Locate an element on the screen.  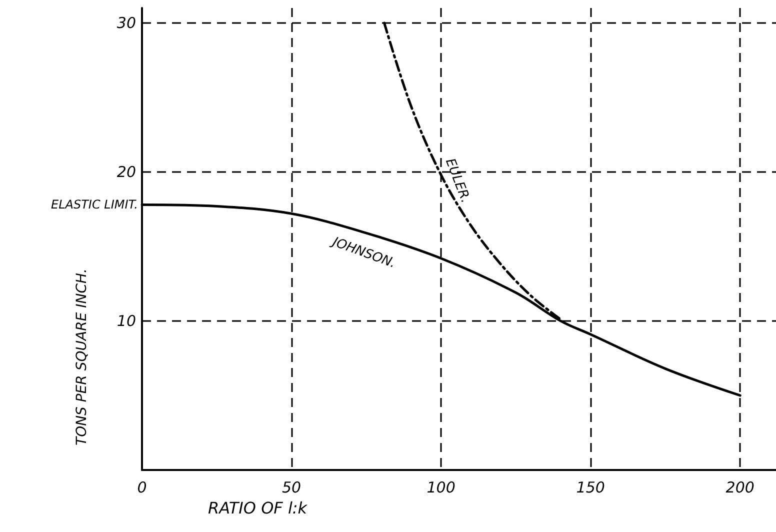
y-tick-label: 30 is located at coordinates (126, 23).